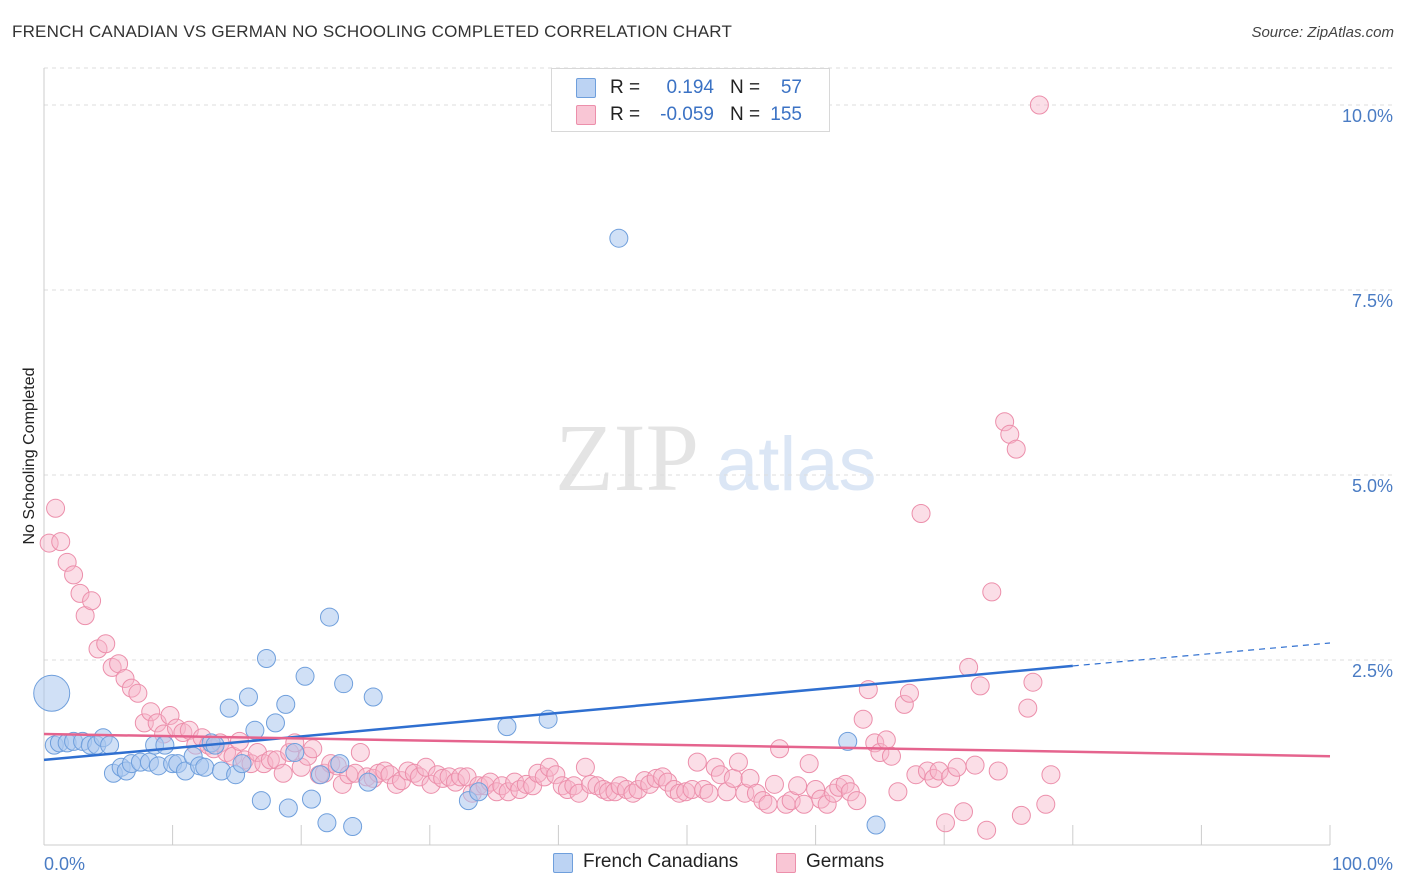  Describe the element at coordinates (786, 114) in the screenshot. I see `legend-n-value: 155` at that location.